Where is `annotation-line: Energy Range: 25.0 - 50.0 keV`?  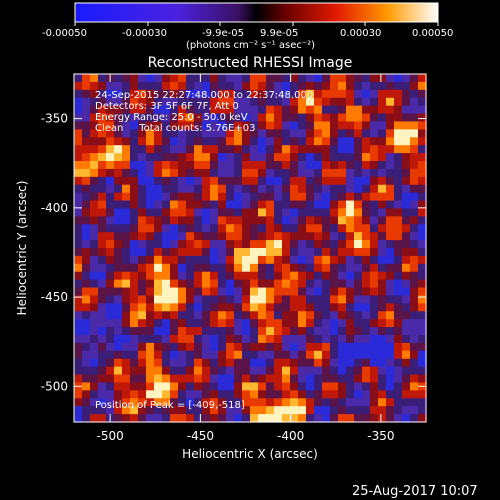
annotation-line: Energy Range: 25.0 - 50.0 keV is located at coordinates (171, 117).